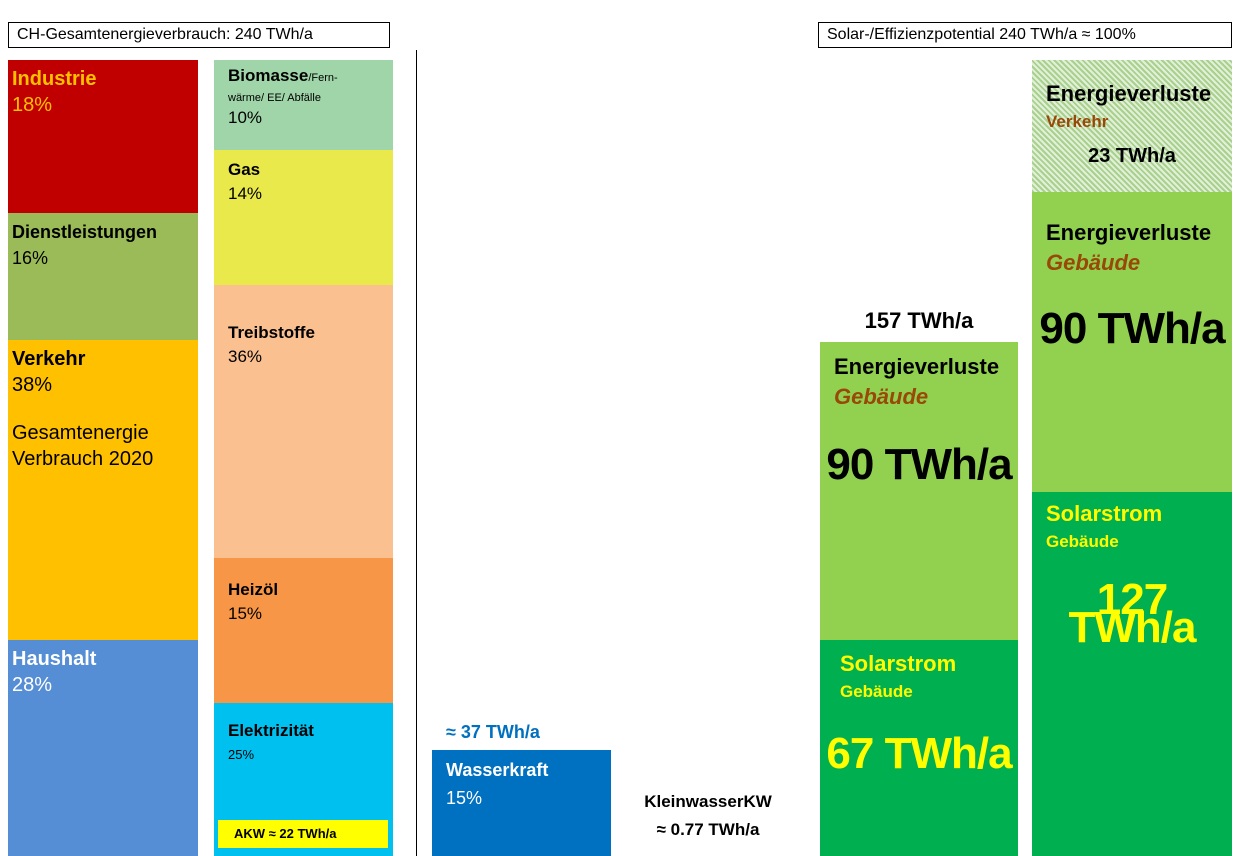  Describe the element at coordinates (303, 105) in the screenshot. I see `carrier-biomasse: Biomasse/Fern- wärme/ EE/ Abfälle 10%` at that location.